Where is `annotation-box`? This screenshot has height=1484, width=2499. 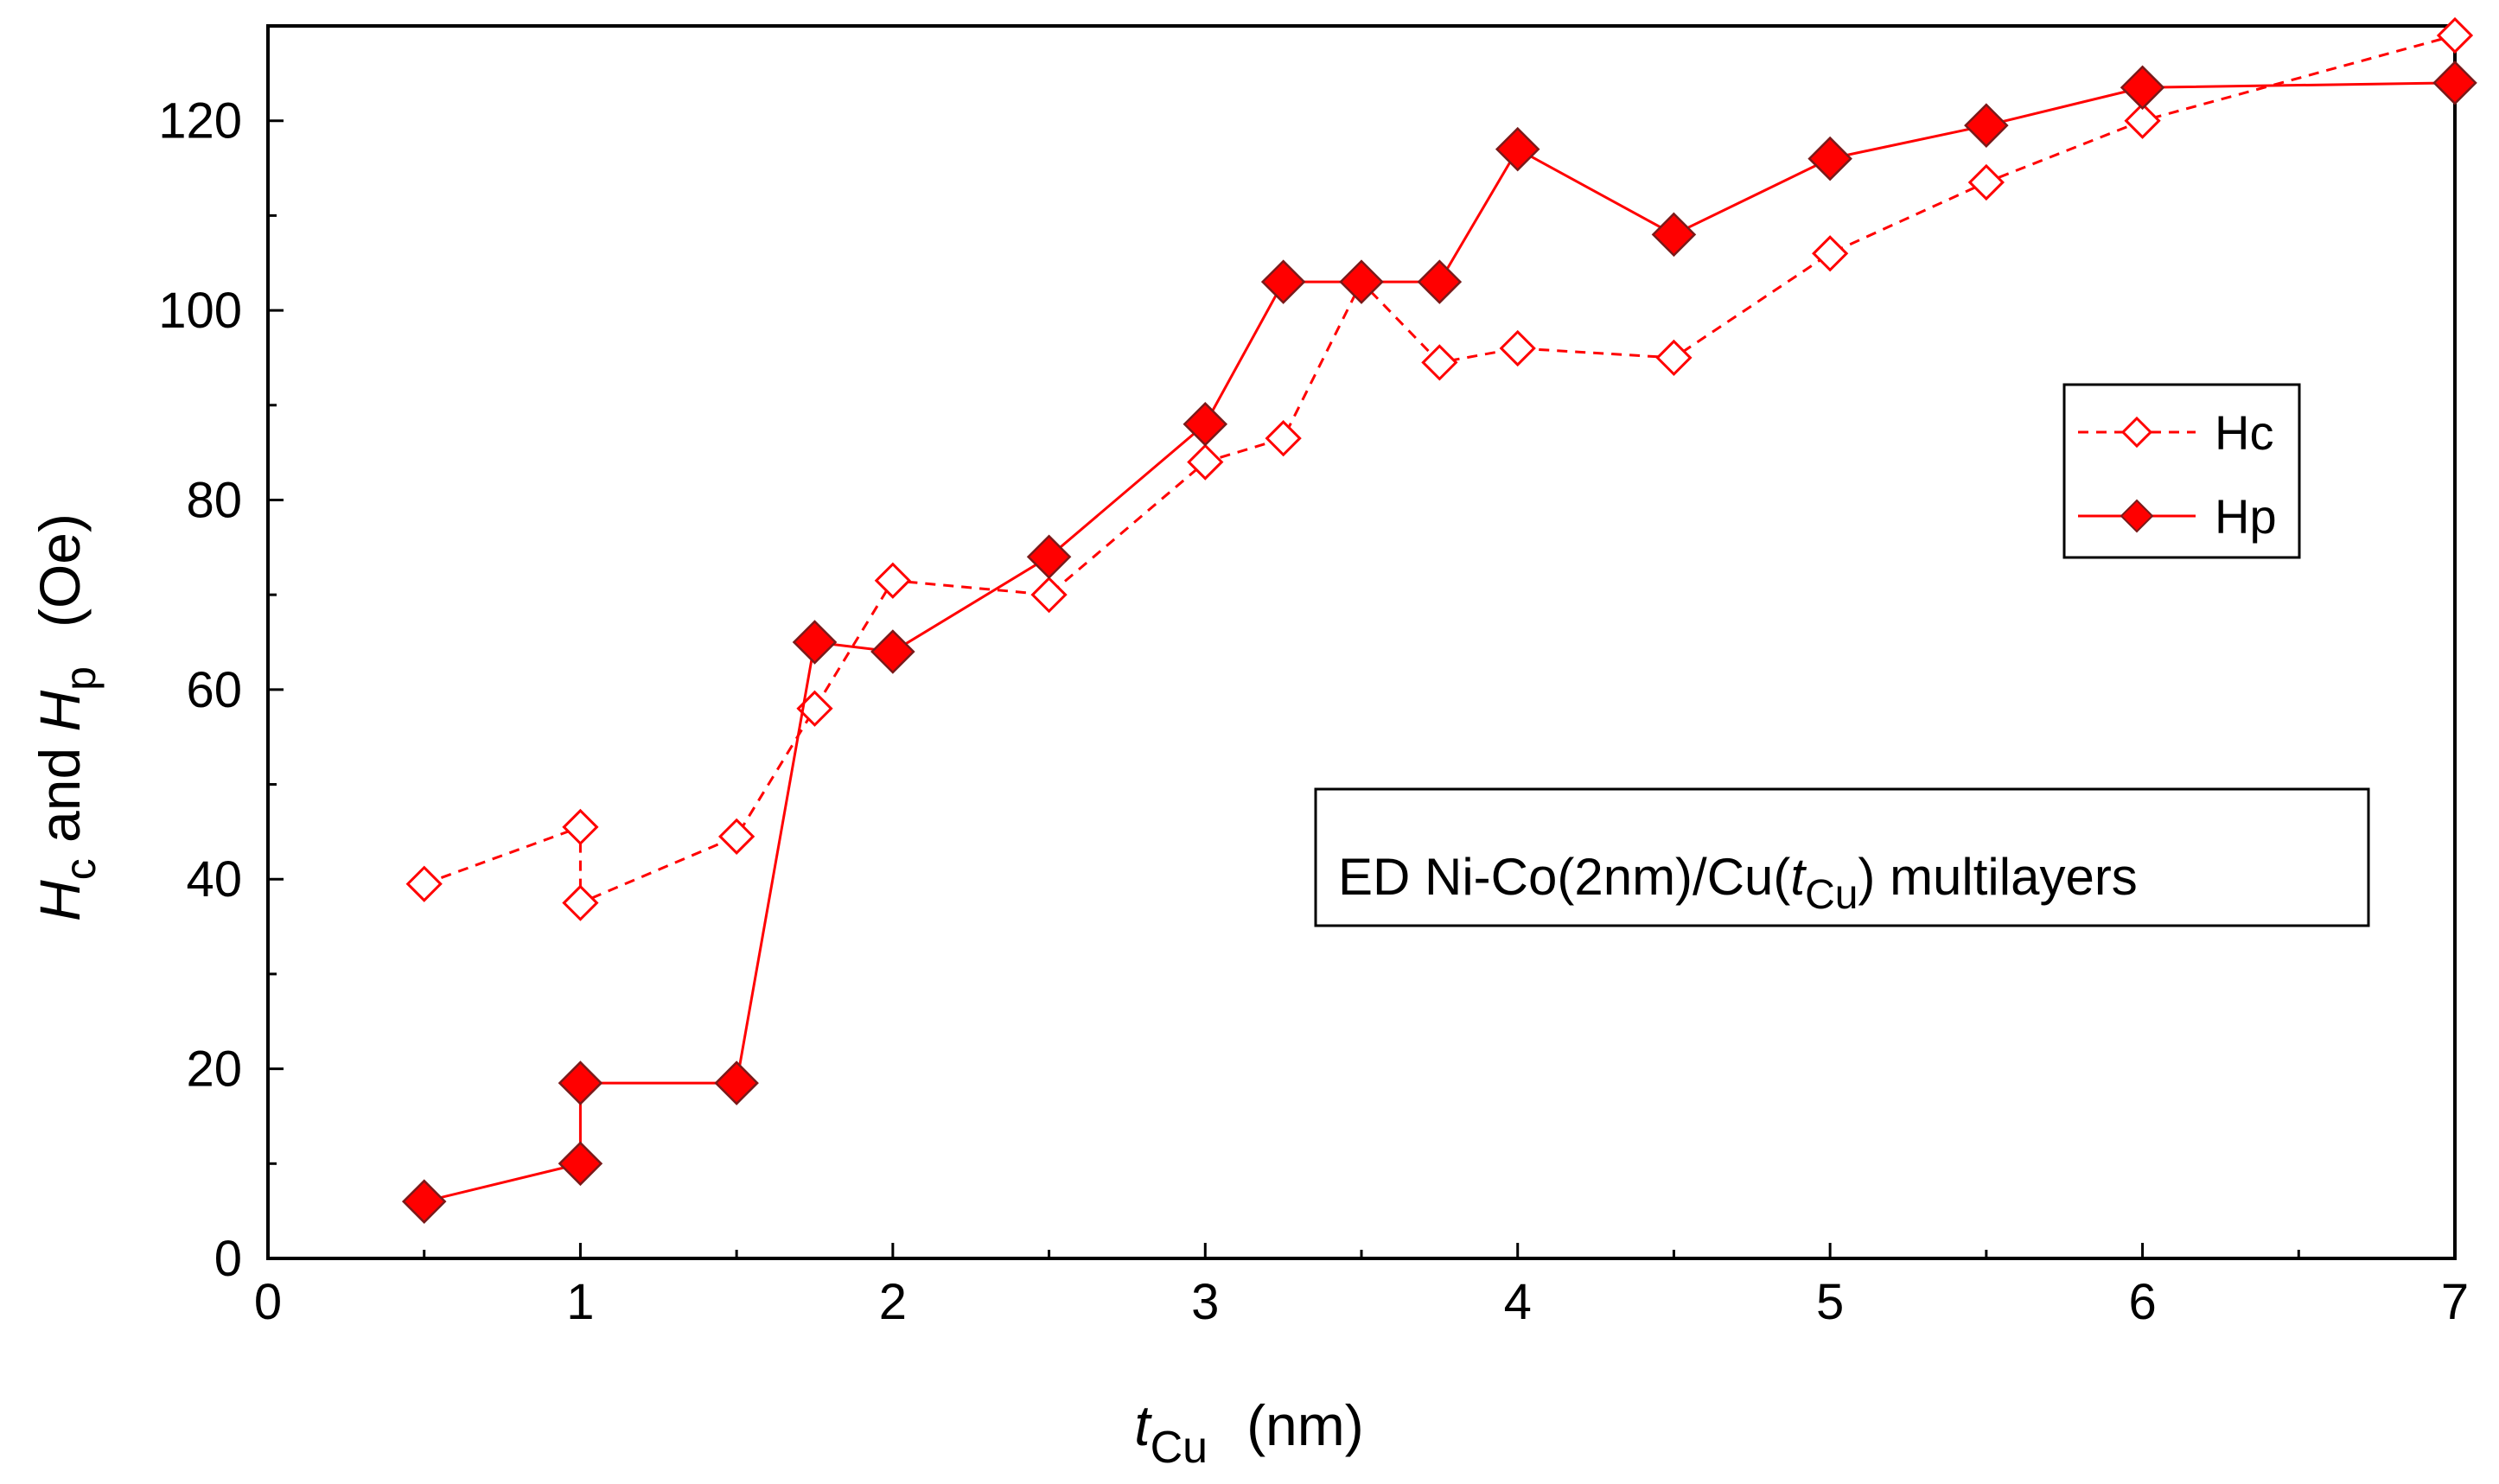
annotation-box is located at coordinates (1842, 857).